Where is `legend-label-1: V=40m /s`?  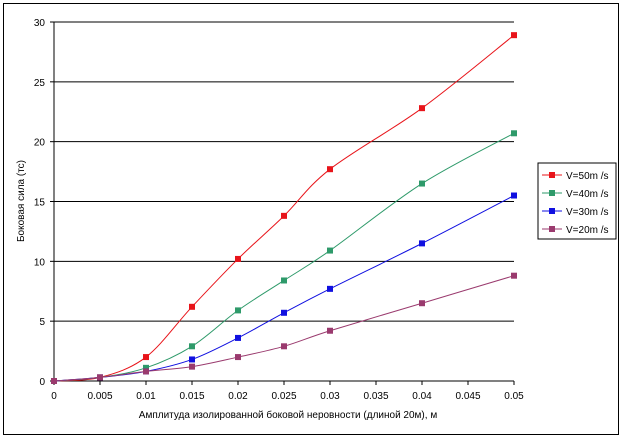 legend-label-1: V=40m /s is located at coordinates (587, 194).